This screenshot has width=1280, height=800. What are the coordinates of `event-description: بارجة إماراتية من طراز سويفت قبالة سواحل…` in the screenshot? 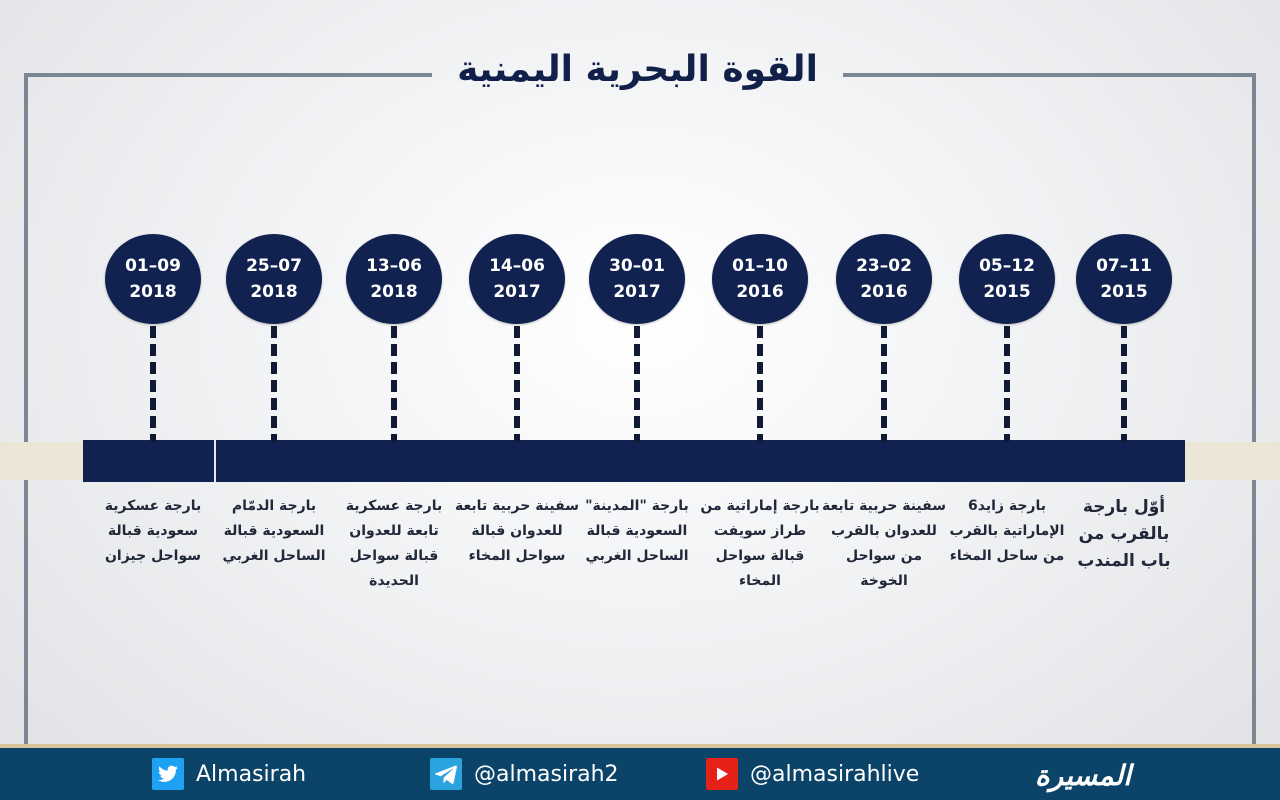 It's located at (760, 543).